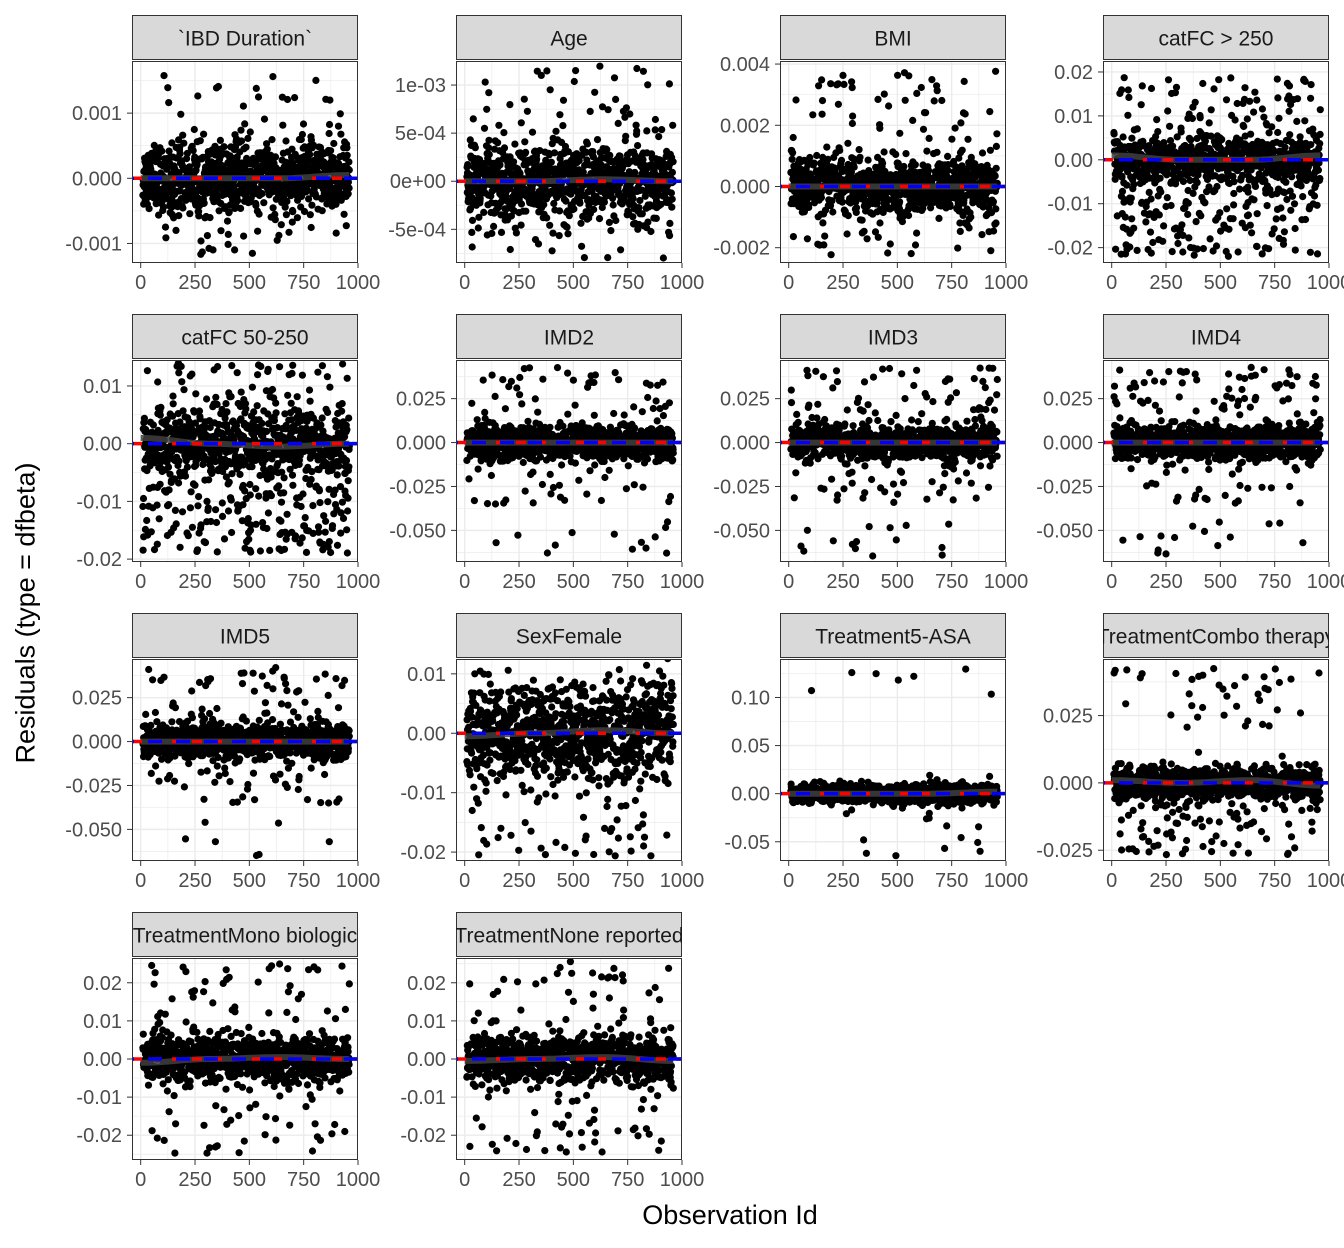 The width and height of the screenshot is (1344, 1248). What do you see at coordinates (245, 162) in the screenshot?
I see `panel-border` at bounding box center [245, 162].